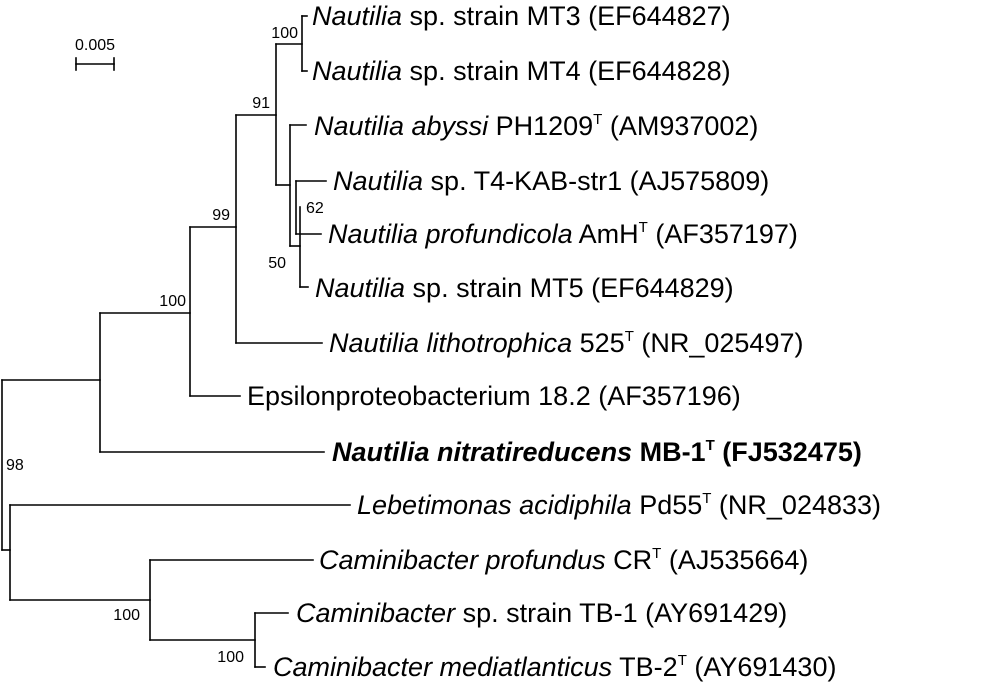 This screenshot has height=688, width=994. Describe the element at coordinates (619, 505) in the screenshot. I see `taxon-label: Lebetimonas acidiphila Pd55T (NR_024833)` at that location.